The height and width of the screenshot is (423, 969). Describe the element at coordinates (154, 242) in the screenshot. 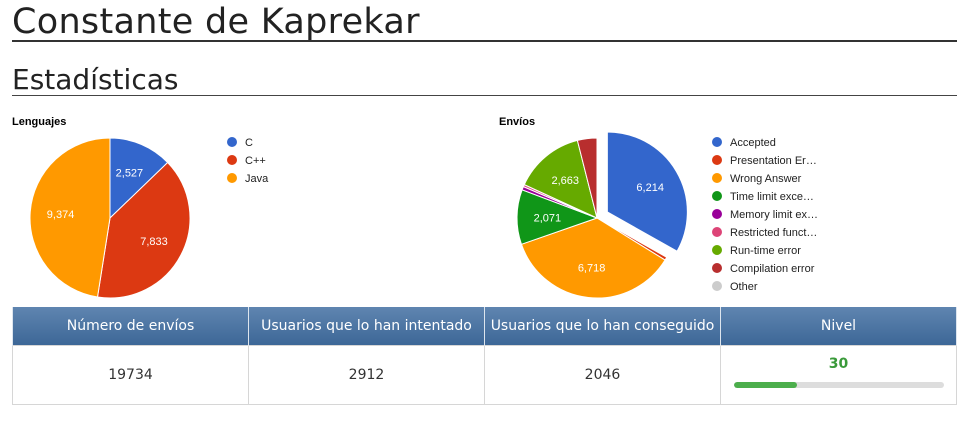

I see `slice-label-c: 7,833` at that location.